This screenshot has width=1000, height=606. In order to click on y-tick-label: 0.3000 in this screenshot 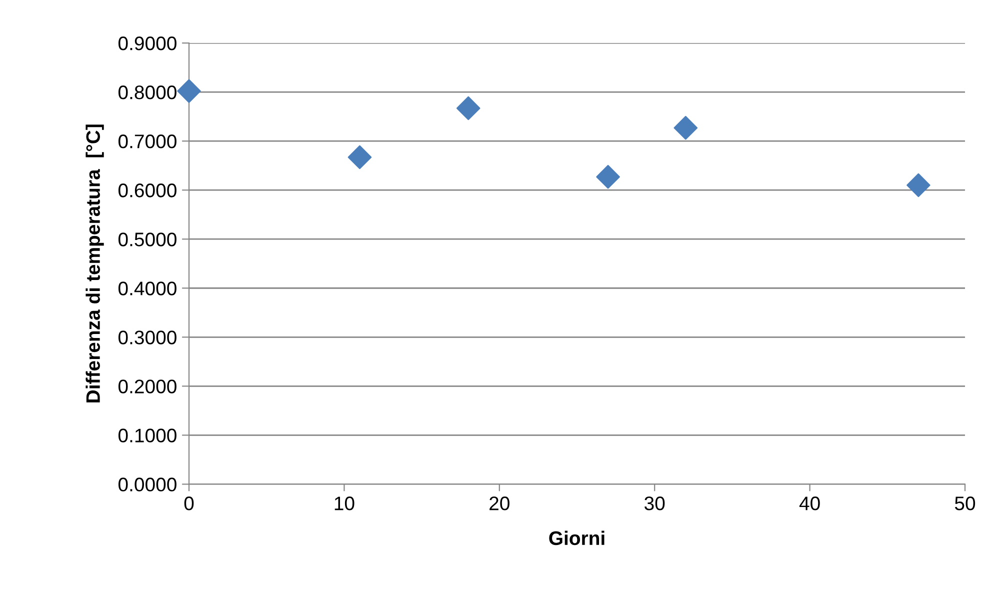, I will do `click(147, 337)`.